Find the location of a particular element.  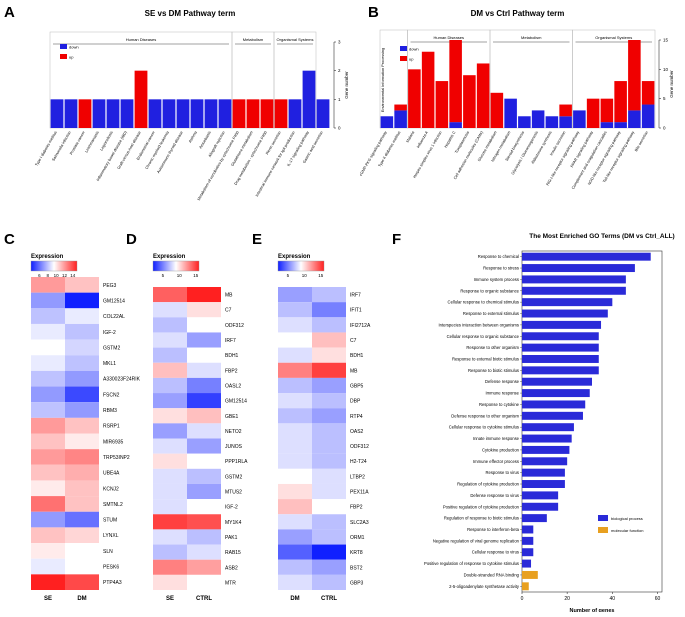

panel-b-group-label: Organismal Systems is located at coordinates (613, 37).